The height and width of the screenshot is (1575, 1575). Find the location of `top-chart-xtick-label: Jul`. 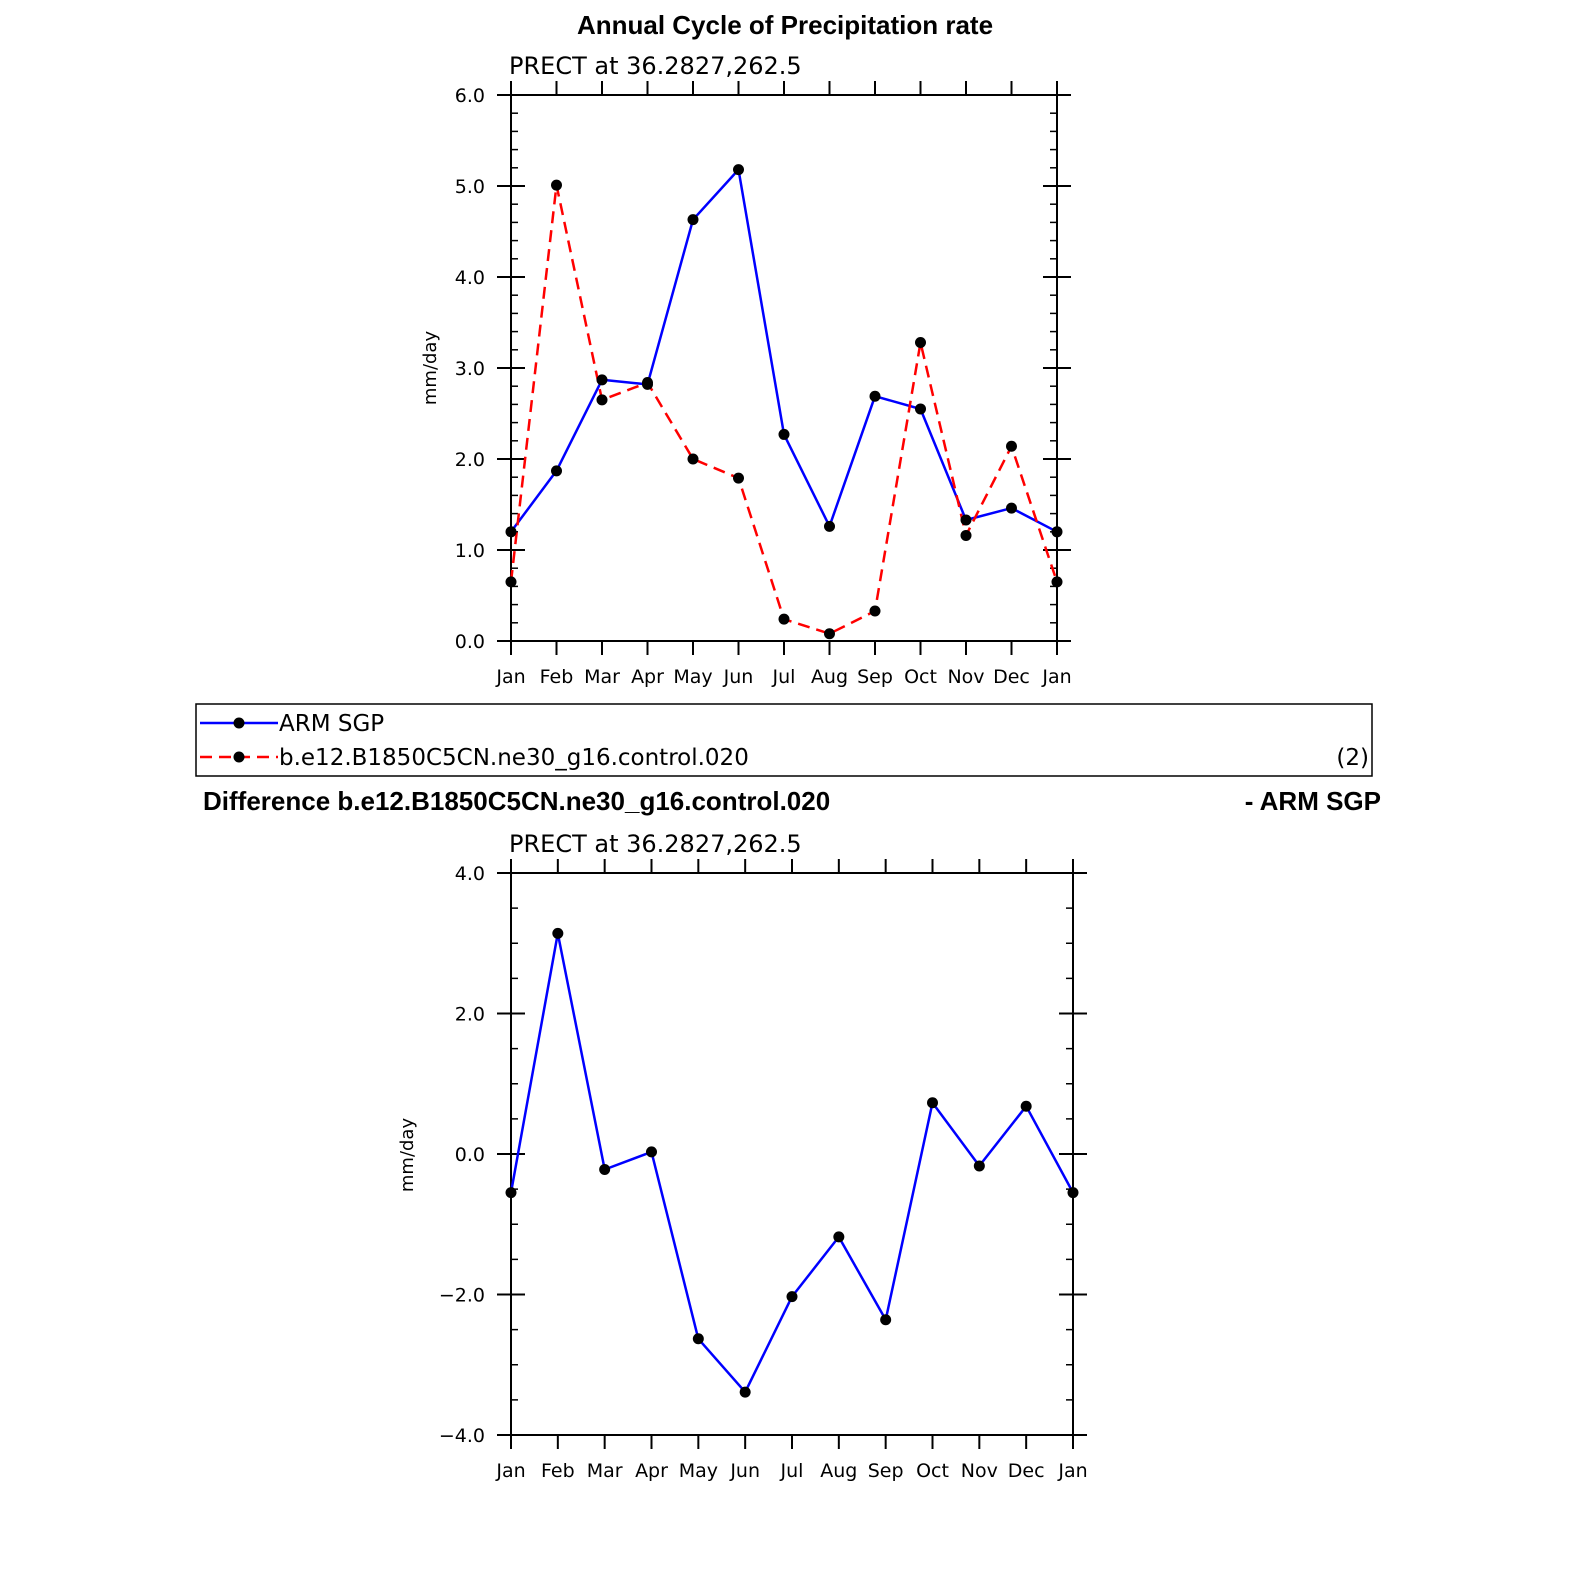

top-chart-xtick-label: Jul is located at coordinates (784, 677).